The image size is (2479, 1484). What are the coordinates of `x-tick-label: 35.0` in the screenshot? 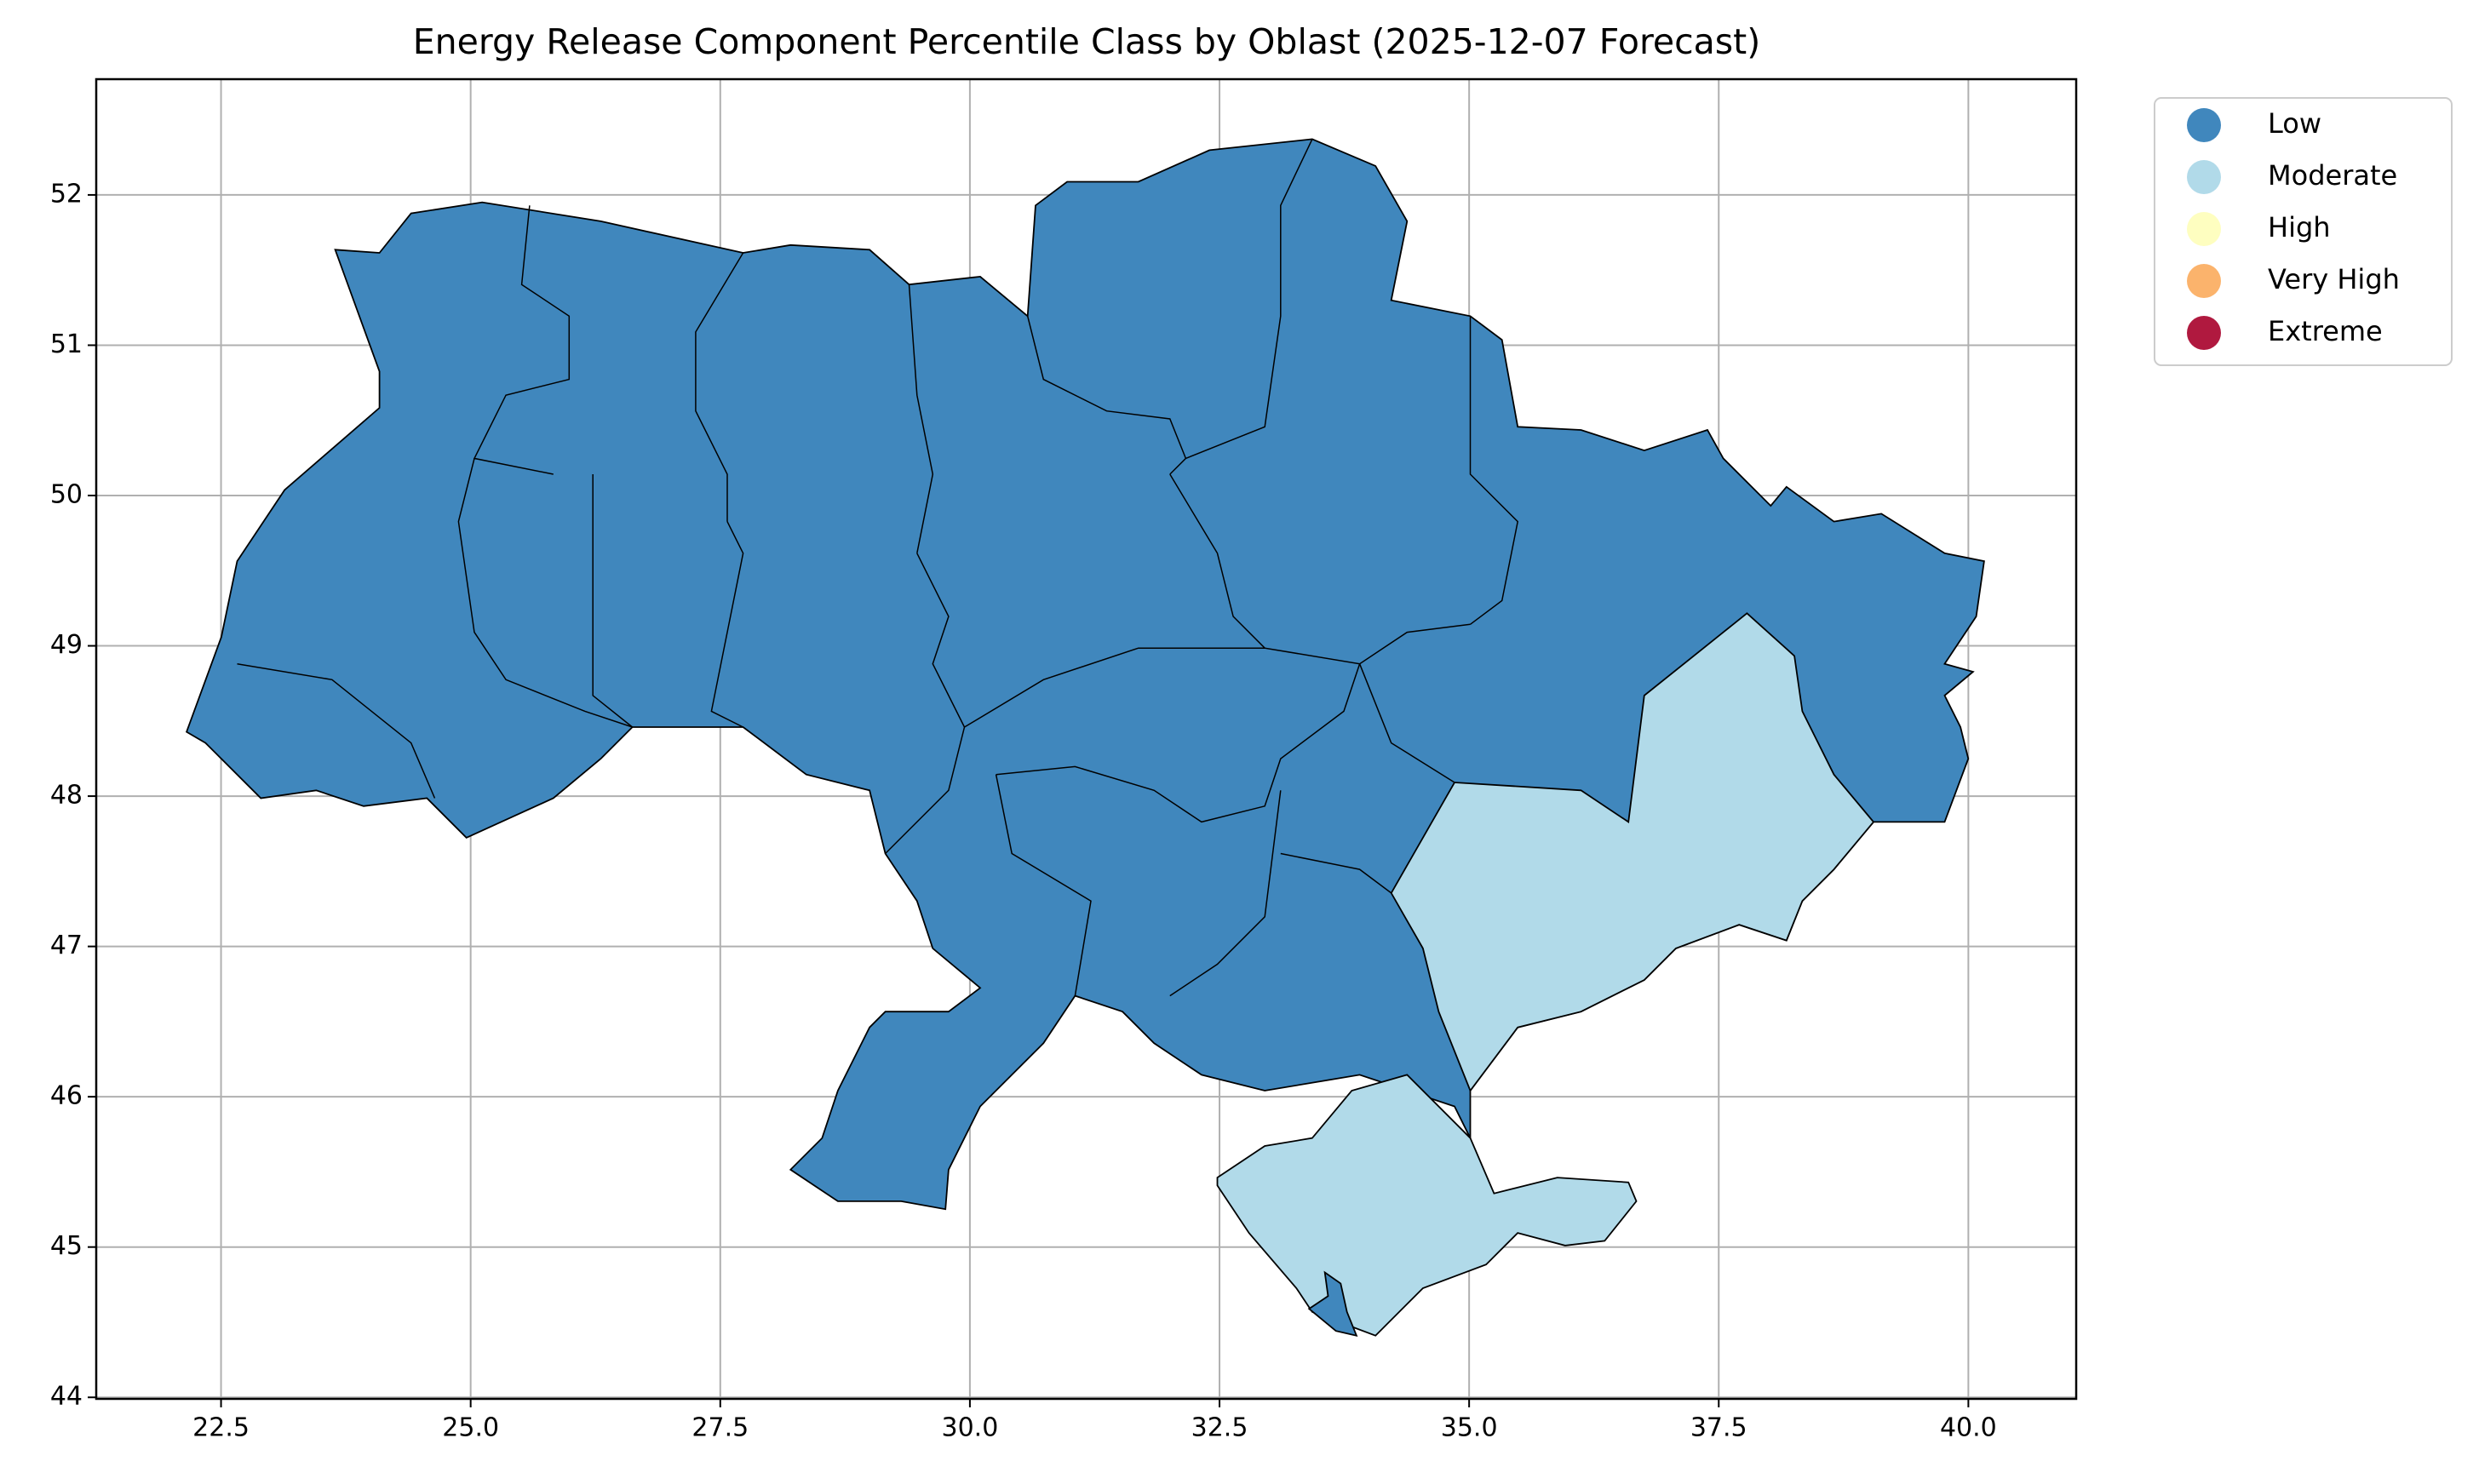 It's located at (1469, 1428).